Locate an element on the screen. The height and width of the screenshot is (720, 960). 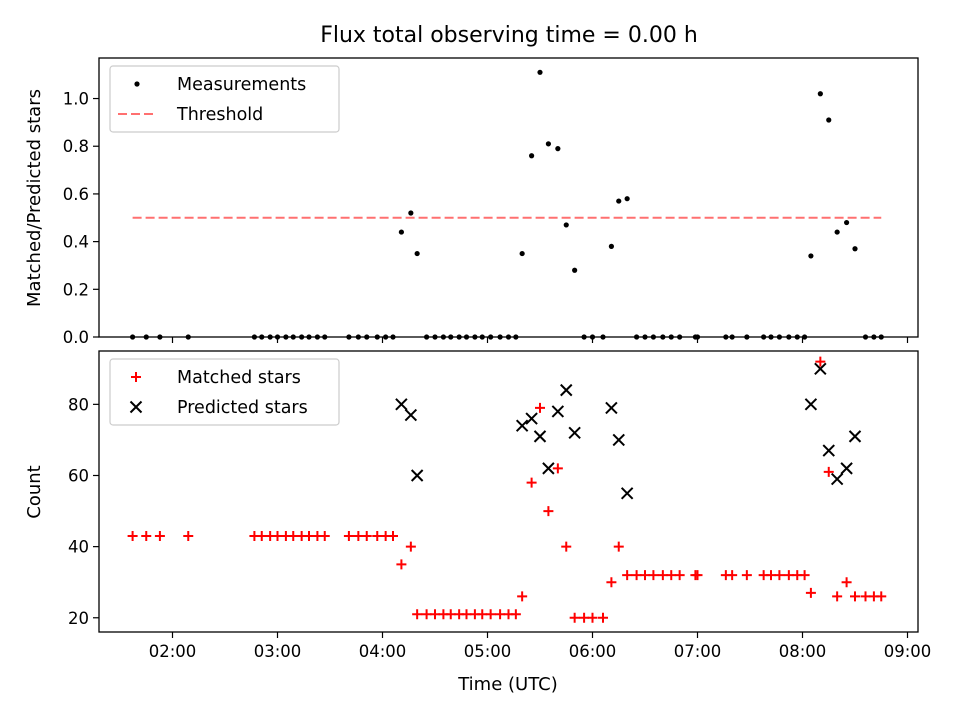
top-panel-legend: Measurements Threshold is located at coordinates (224, 99).